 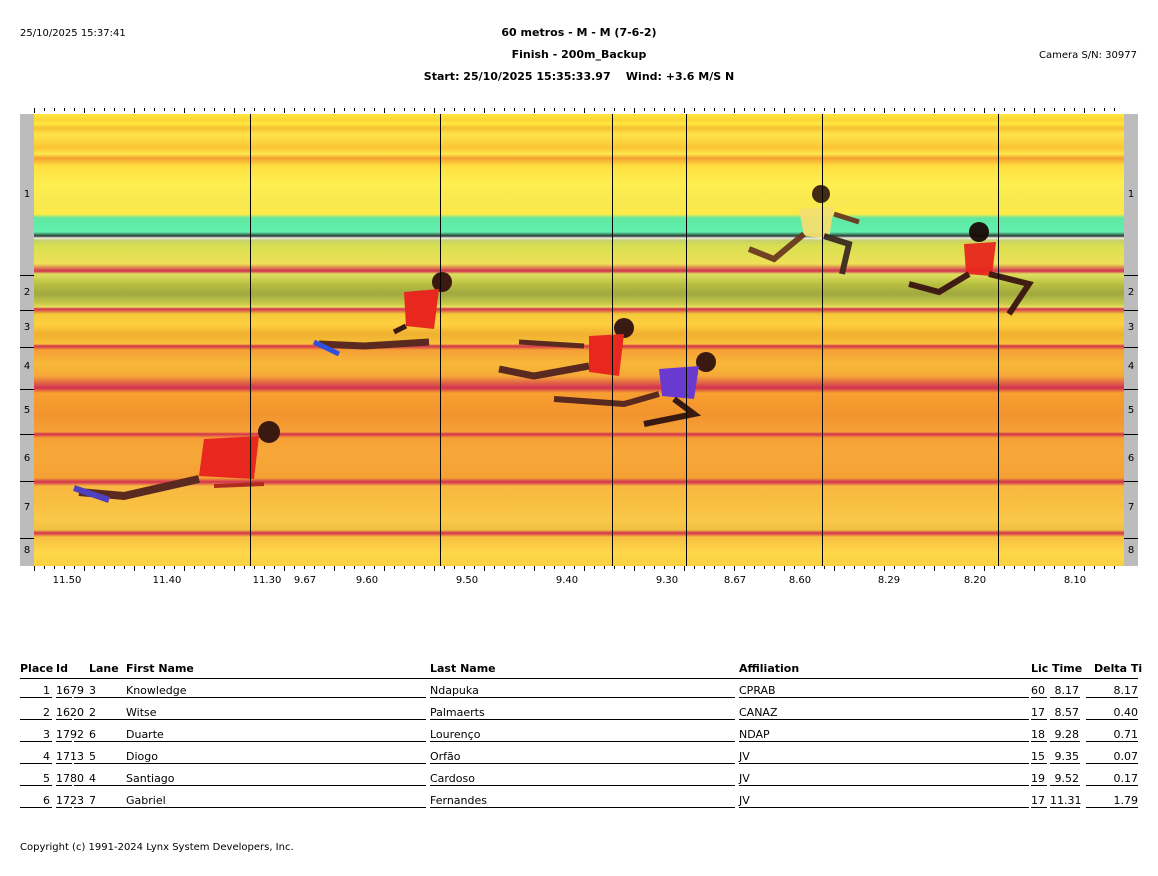 I want to click on cell-first-name: Duarte, so click(x=145, y=734).